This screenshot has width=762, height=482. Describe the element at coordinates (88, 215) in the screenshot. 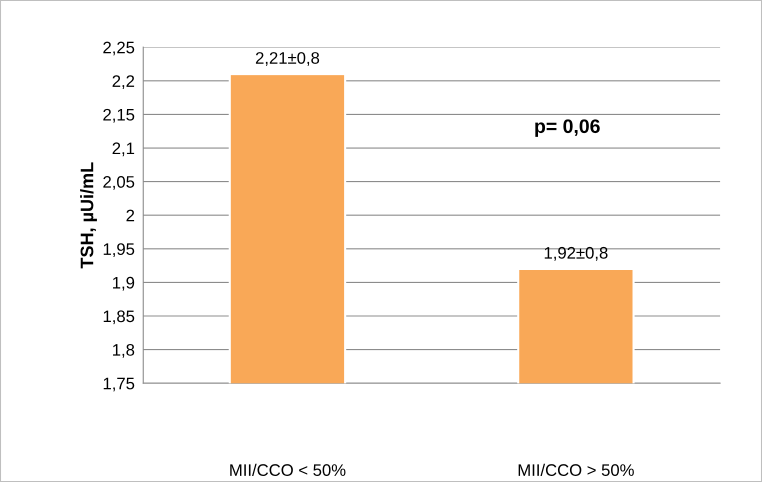

I see `y-axis-title: TSH, µUi/mL` at that location.